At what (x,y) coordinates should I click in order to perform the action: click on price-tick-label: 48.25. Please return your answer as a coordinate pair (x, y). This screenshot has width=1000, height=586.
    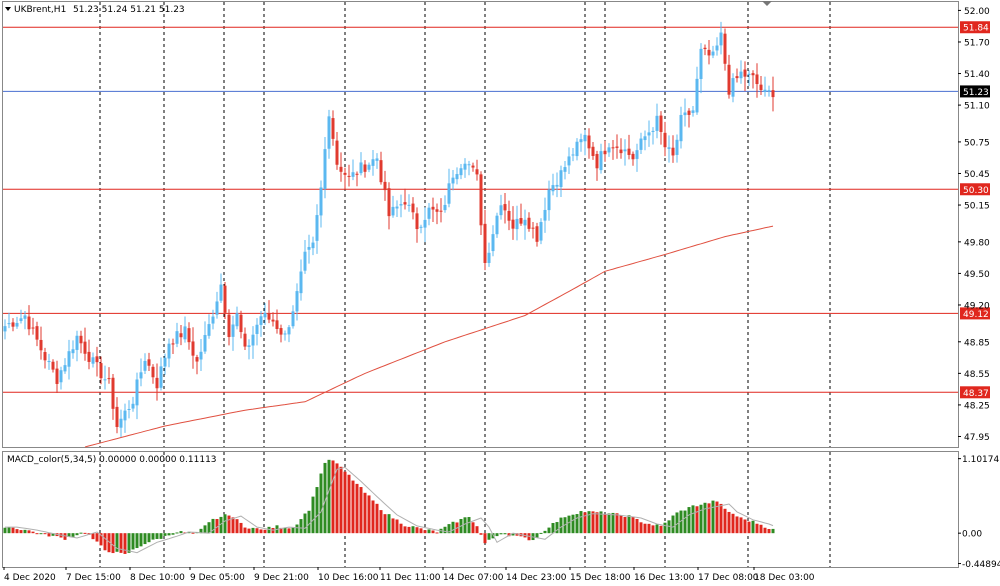
    Looking at the image, I should click on (977, 406).